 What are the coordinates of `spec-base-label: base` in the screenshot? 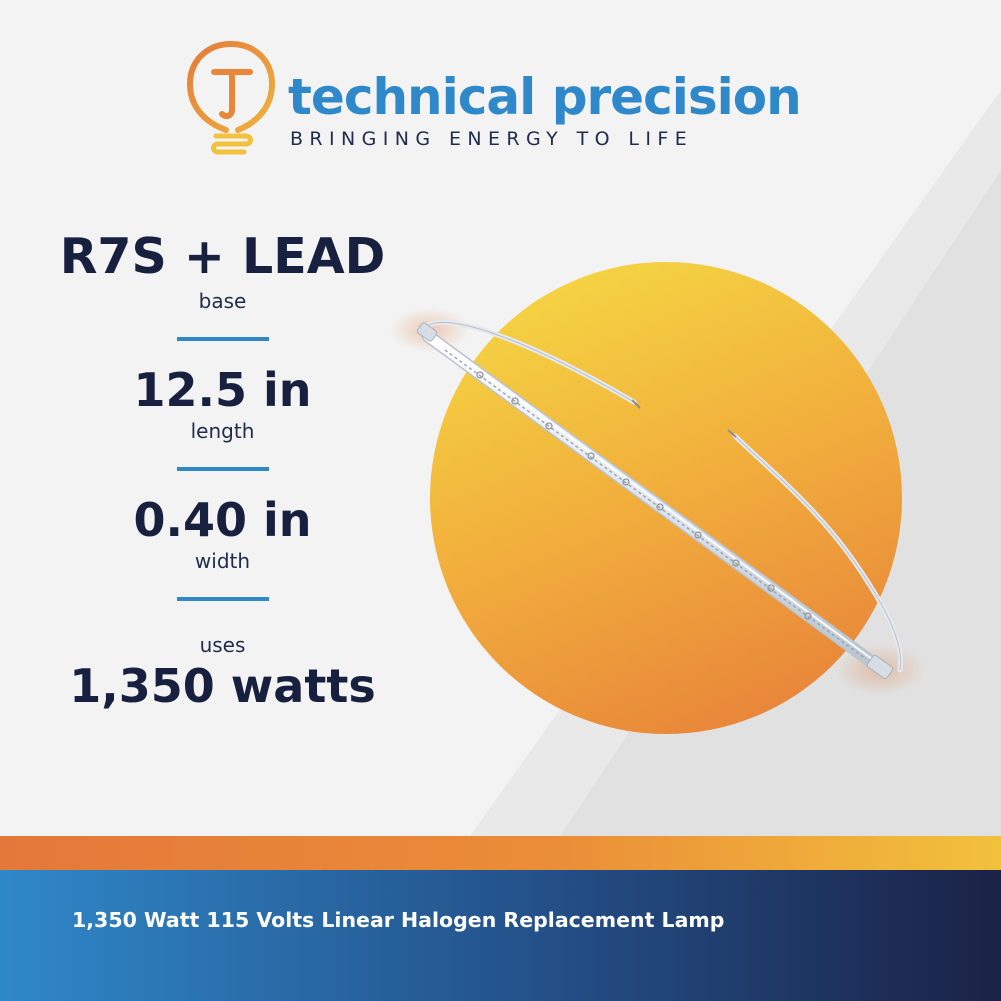 It's located at (222, 301).